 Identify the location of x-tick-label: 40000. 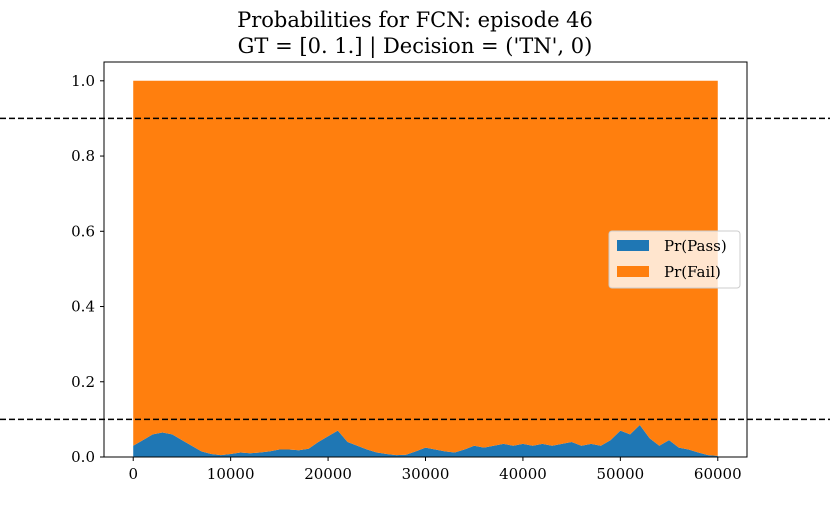
(523, 474).